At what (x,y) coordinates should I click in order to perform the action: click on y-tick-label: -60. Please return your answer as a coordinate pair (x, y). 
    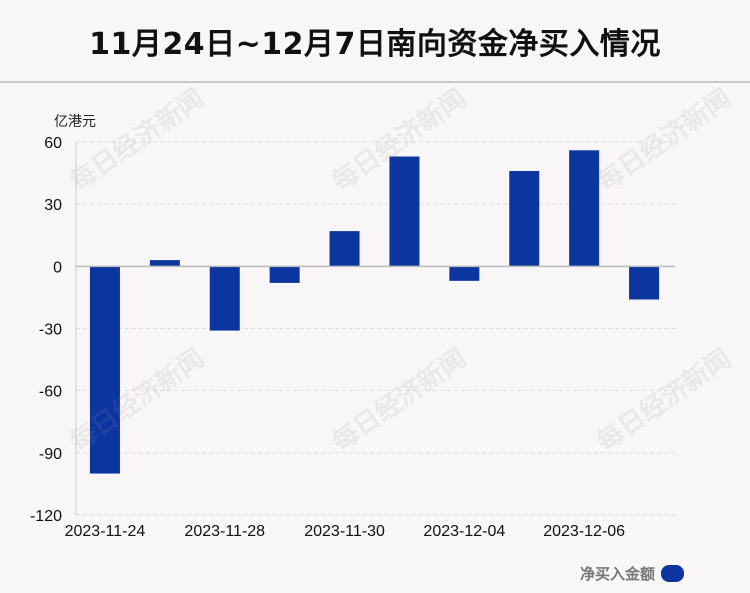
    Looking at the image, I should click on (50, 392).